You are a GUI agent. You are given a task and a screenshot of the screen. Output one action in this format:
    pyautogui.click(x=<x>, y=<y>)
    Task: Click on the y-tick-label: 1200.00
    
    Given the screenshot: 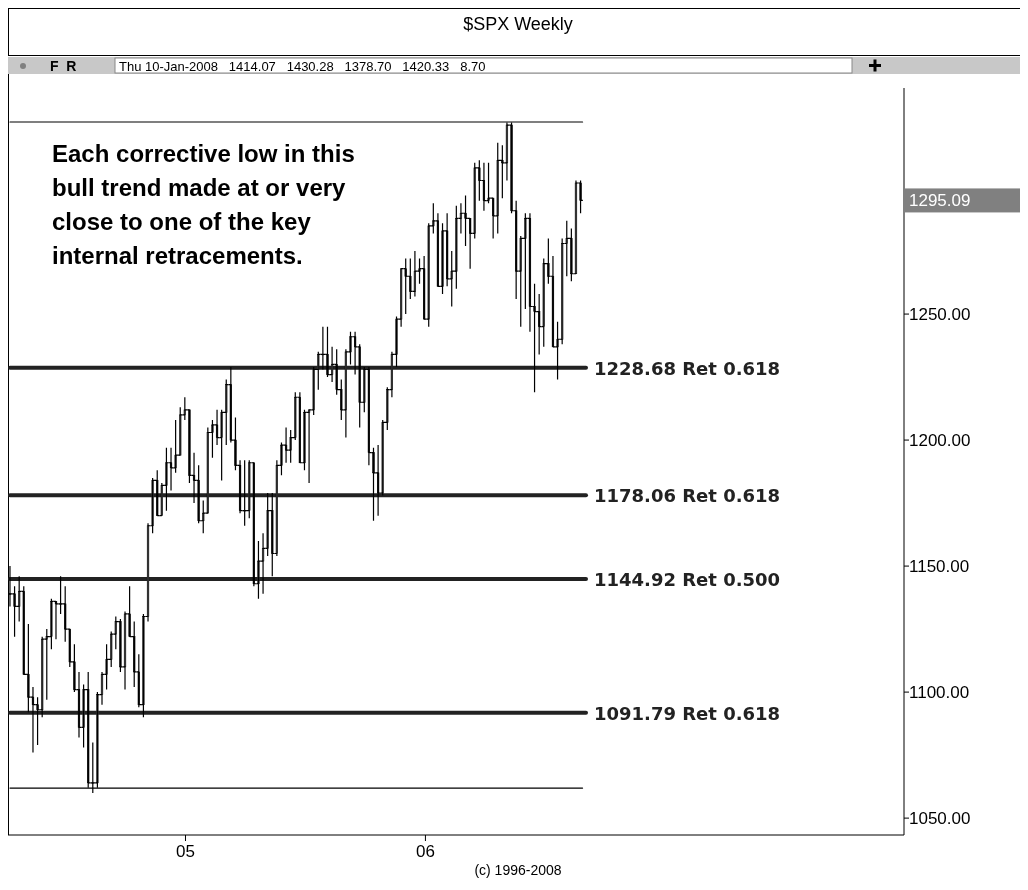 What is the action you would take?
    pyautogui.click(x=940, y=441)
    